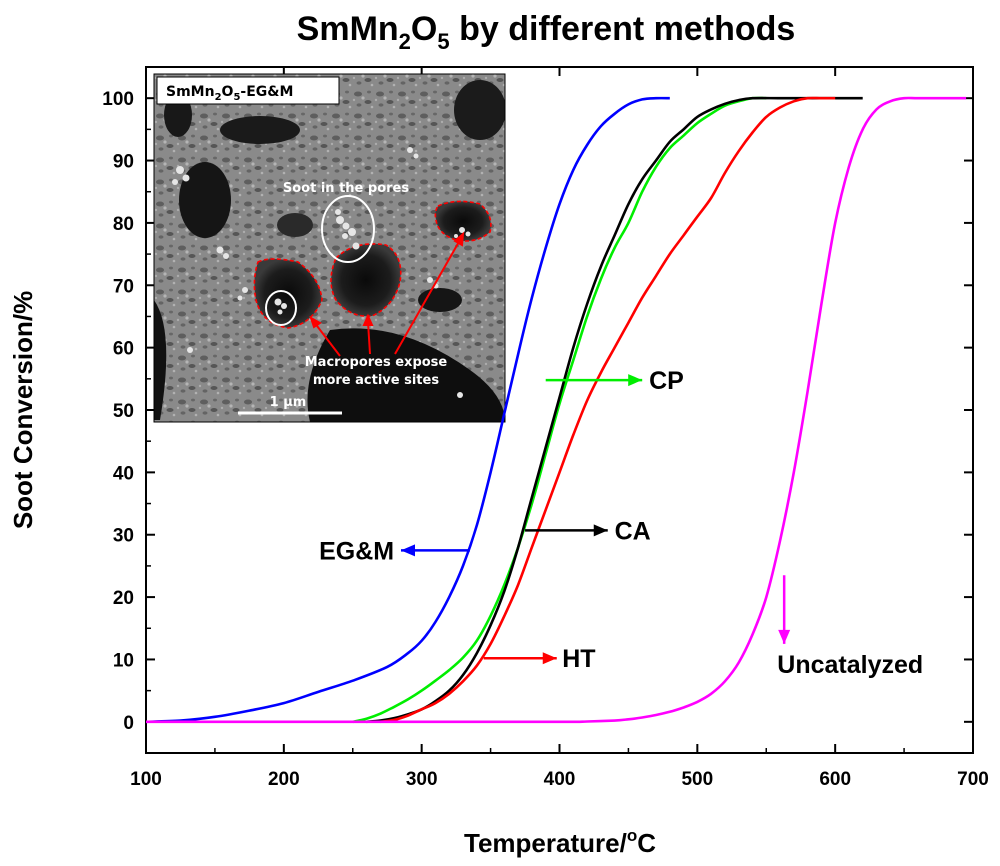  What do you see at coordinates (407, 550) in the screenshot?
I see `annotation-arrowhead-egandm` at bounding box center [407, 550].